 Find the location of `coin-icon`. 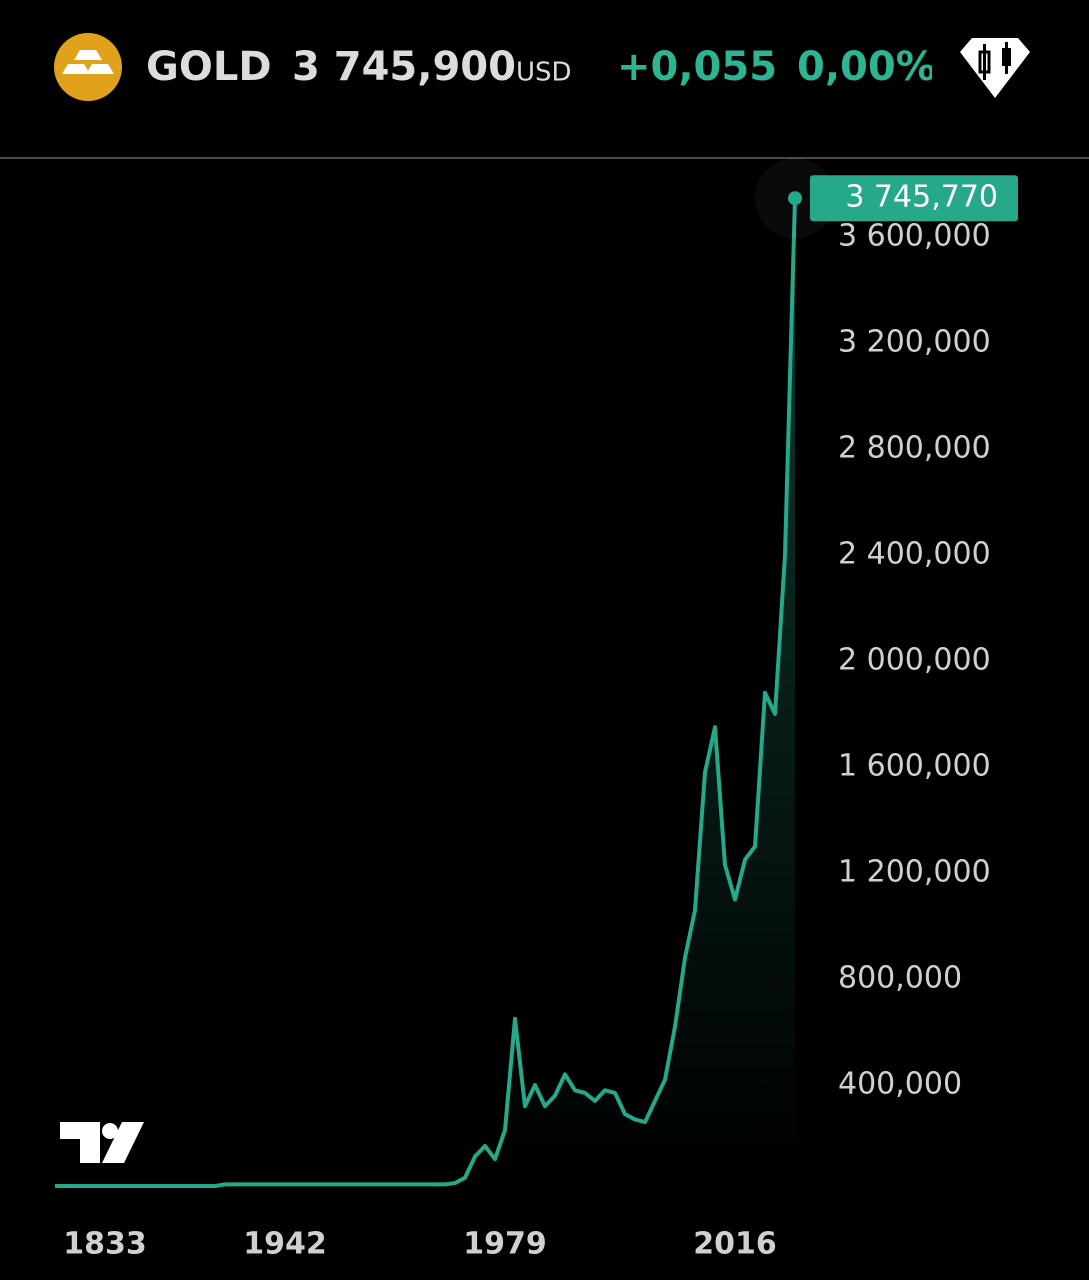

coin-icon is located at coordinates (88, 67).